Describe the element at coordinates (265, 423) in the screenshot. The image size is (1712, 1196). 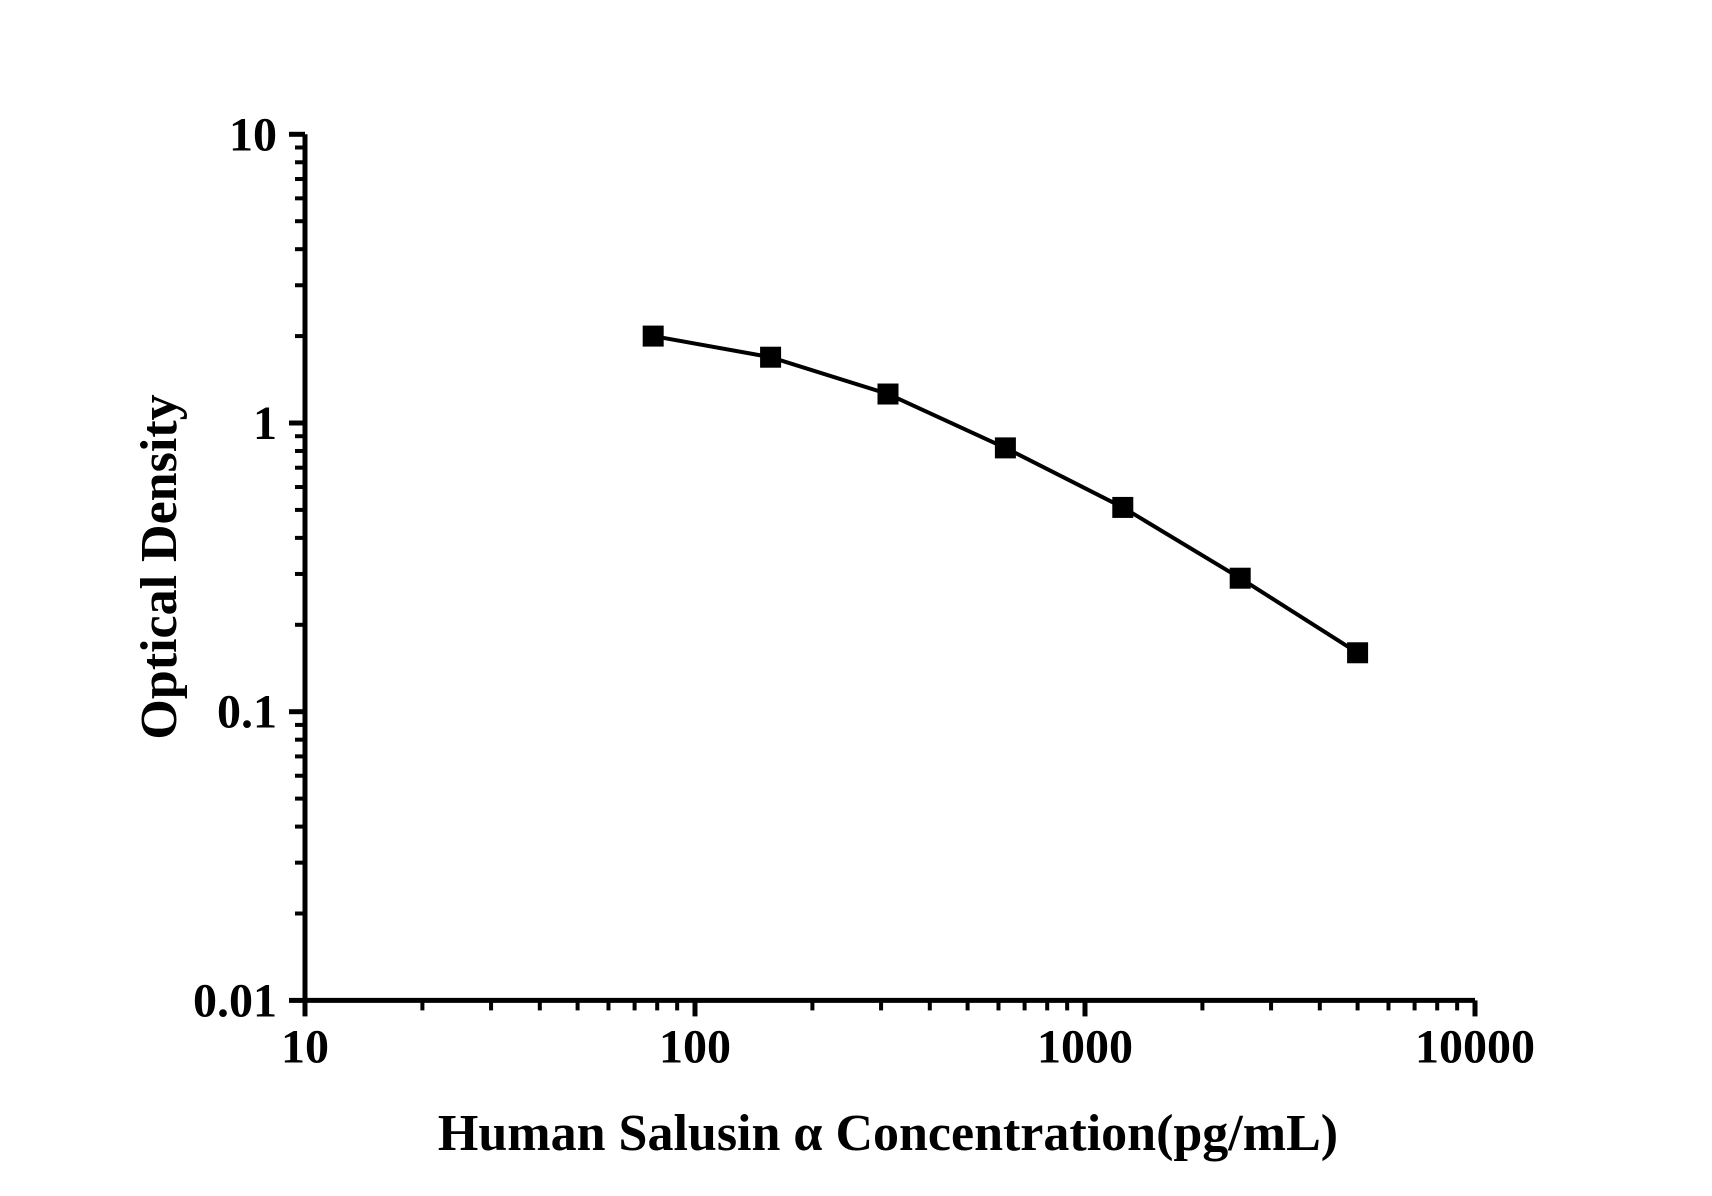
I see `y-tick-label: 1` at that location.